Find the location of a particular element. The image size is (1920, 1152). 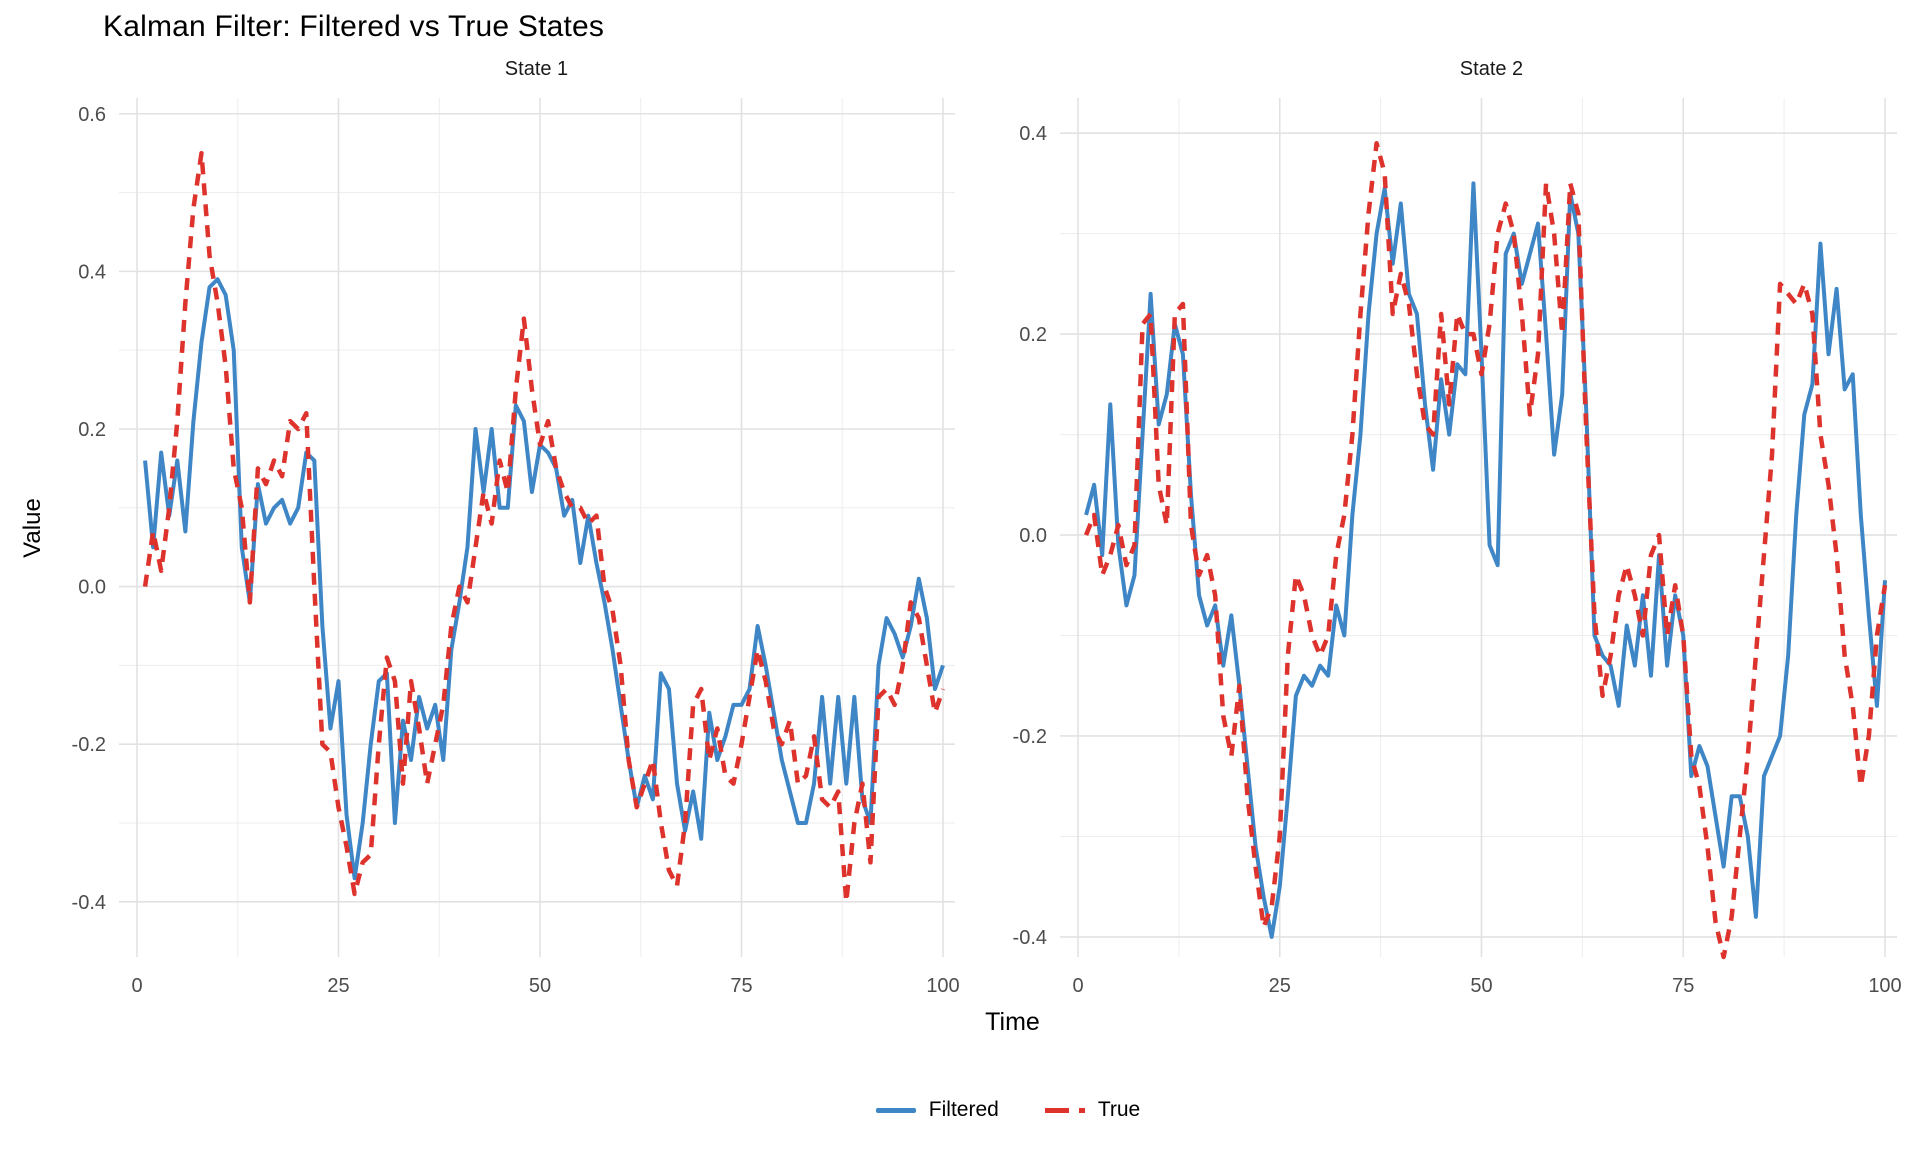

legend-item-filtered: Filtered is located at coordinates (937, 1110).